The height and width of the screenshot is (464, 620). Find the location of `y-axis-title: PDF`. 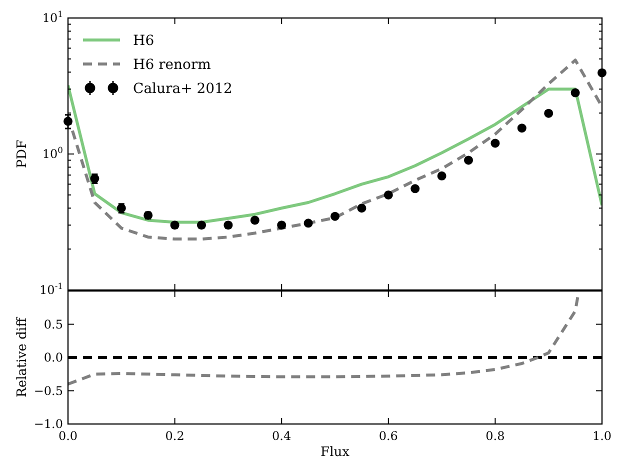

y-axis-title: PDF is located at coordinates (22, 154).